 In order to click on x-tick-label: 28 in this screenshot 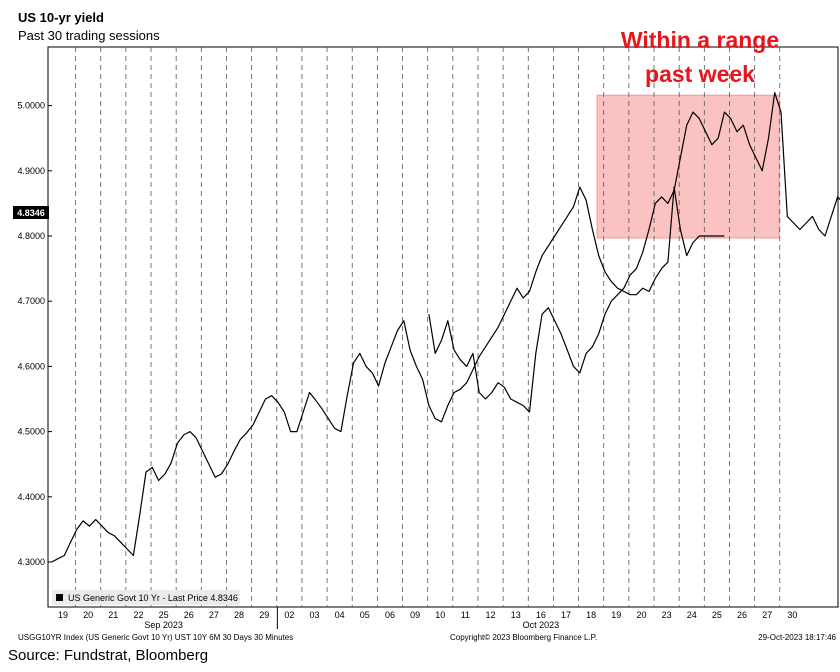, I will do `click(239, 615)`.